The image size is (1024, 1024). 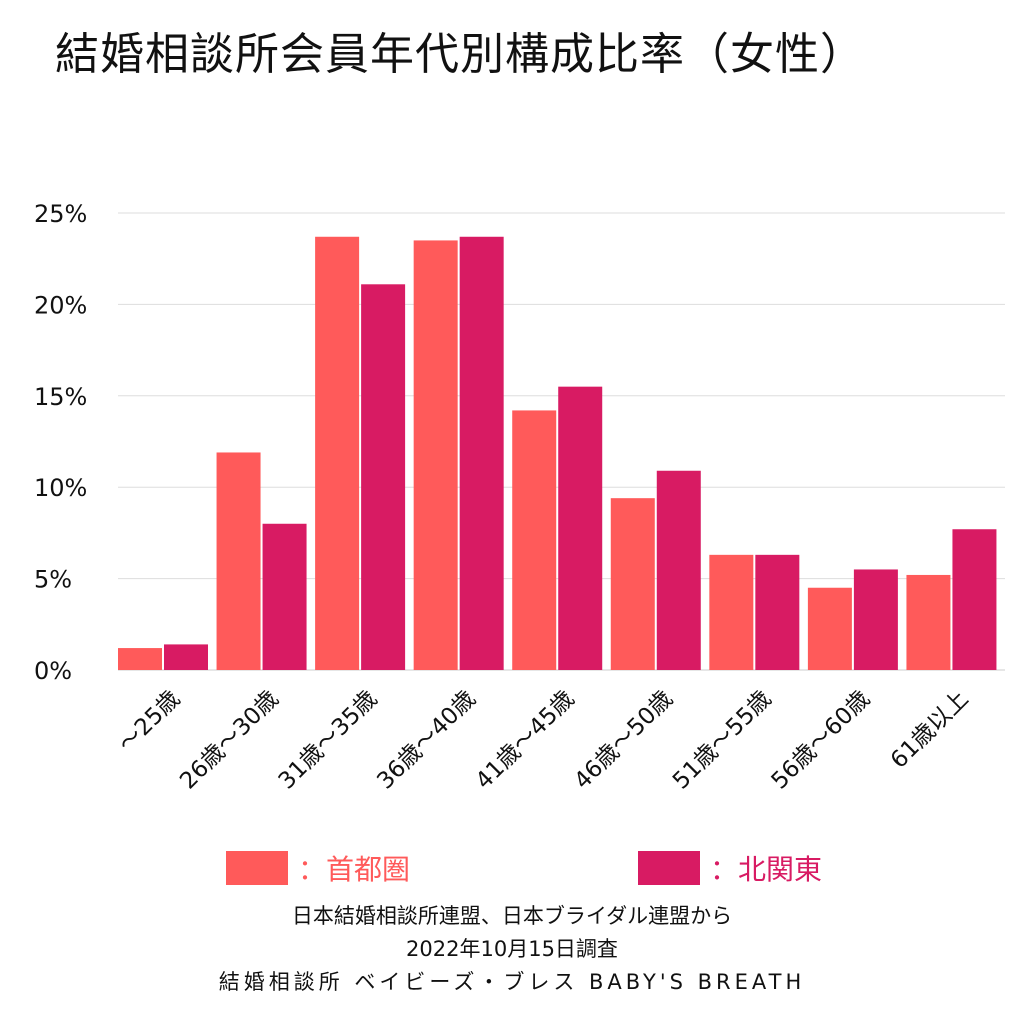 I want to click on x-tick-label: 46歳～50歳, so click(x=623, y=740).